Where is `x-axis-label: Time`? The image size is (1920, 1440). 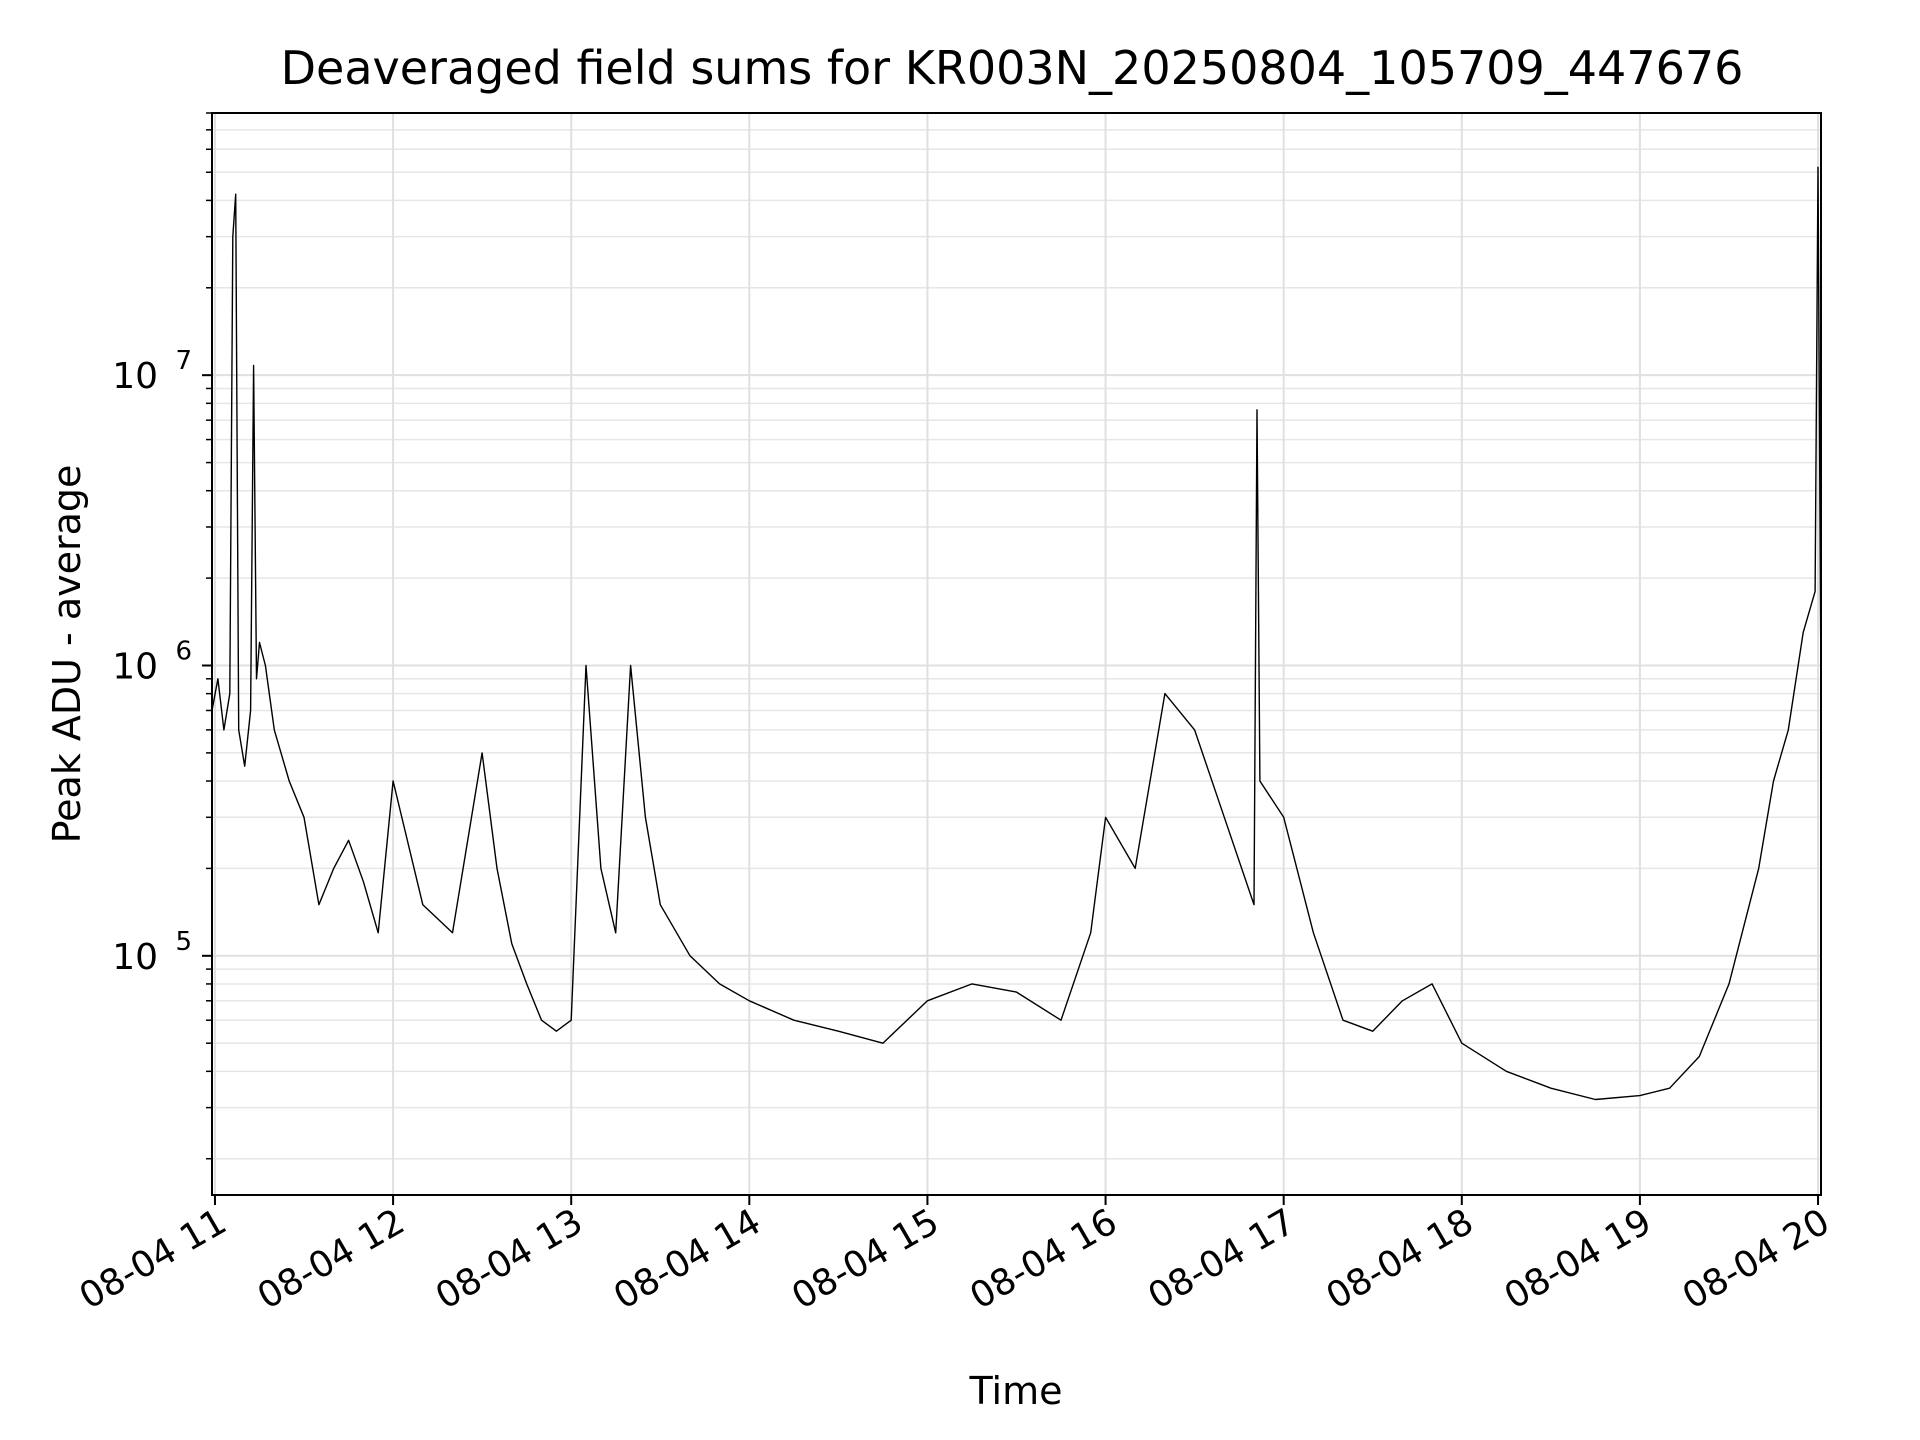 x-axis-label: Time is located at coordinates (1016, 1391).